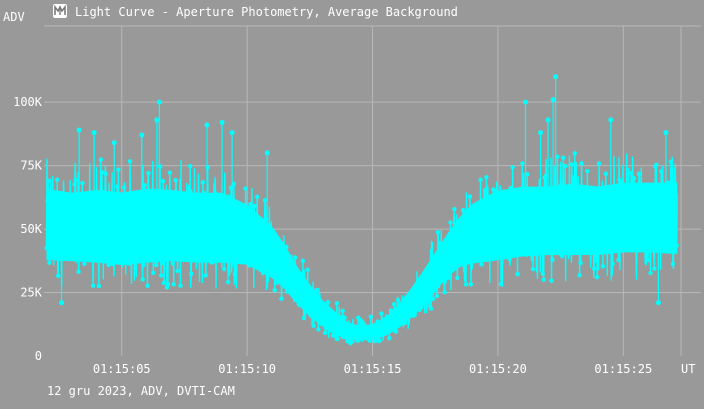 This screenshot has width=704, height=409. What do you see at coordinates (122, 369) in the screenshot?
I see `x-tick-label: 01:15:05` at bounding box center [122, 369].